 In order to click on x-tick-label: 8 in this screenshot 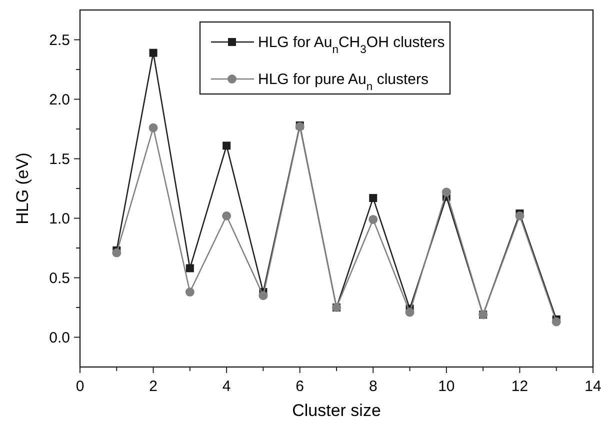, I will do `click(373, 386)`.